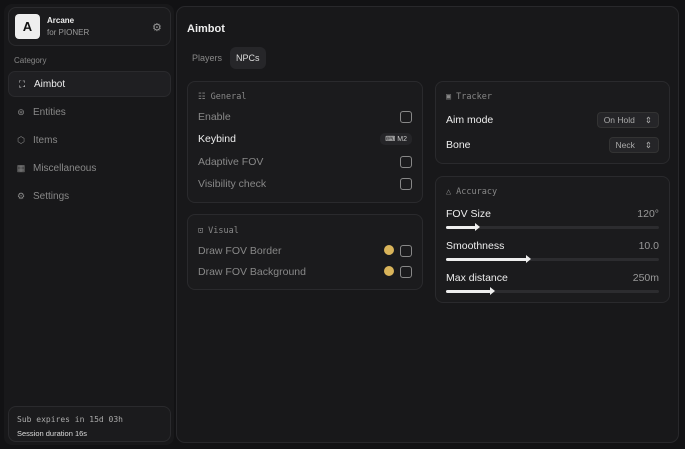 Image resolution: width=685 pixels, height=449 pixels. Describe the element at coordinates (389, 271) in the screenshot. I see `fov-background-color-swatch` at that location.